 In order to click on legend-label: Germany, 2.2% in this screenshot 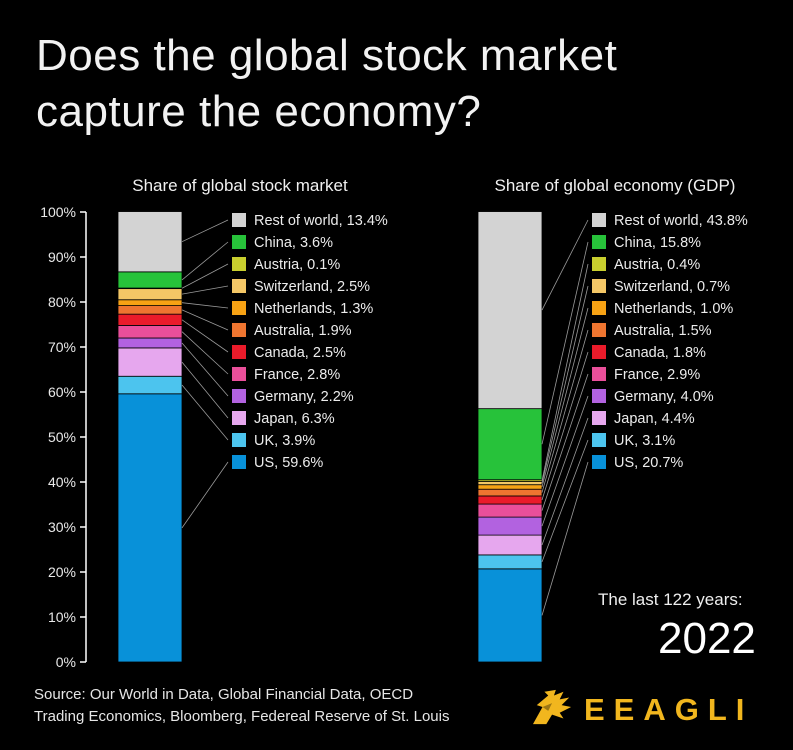, I will do `click(304, 397)`.